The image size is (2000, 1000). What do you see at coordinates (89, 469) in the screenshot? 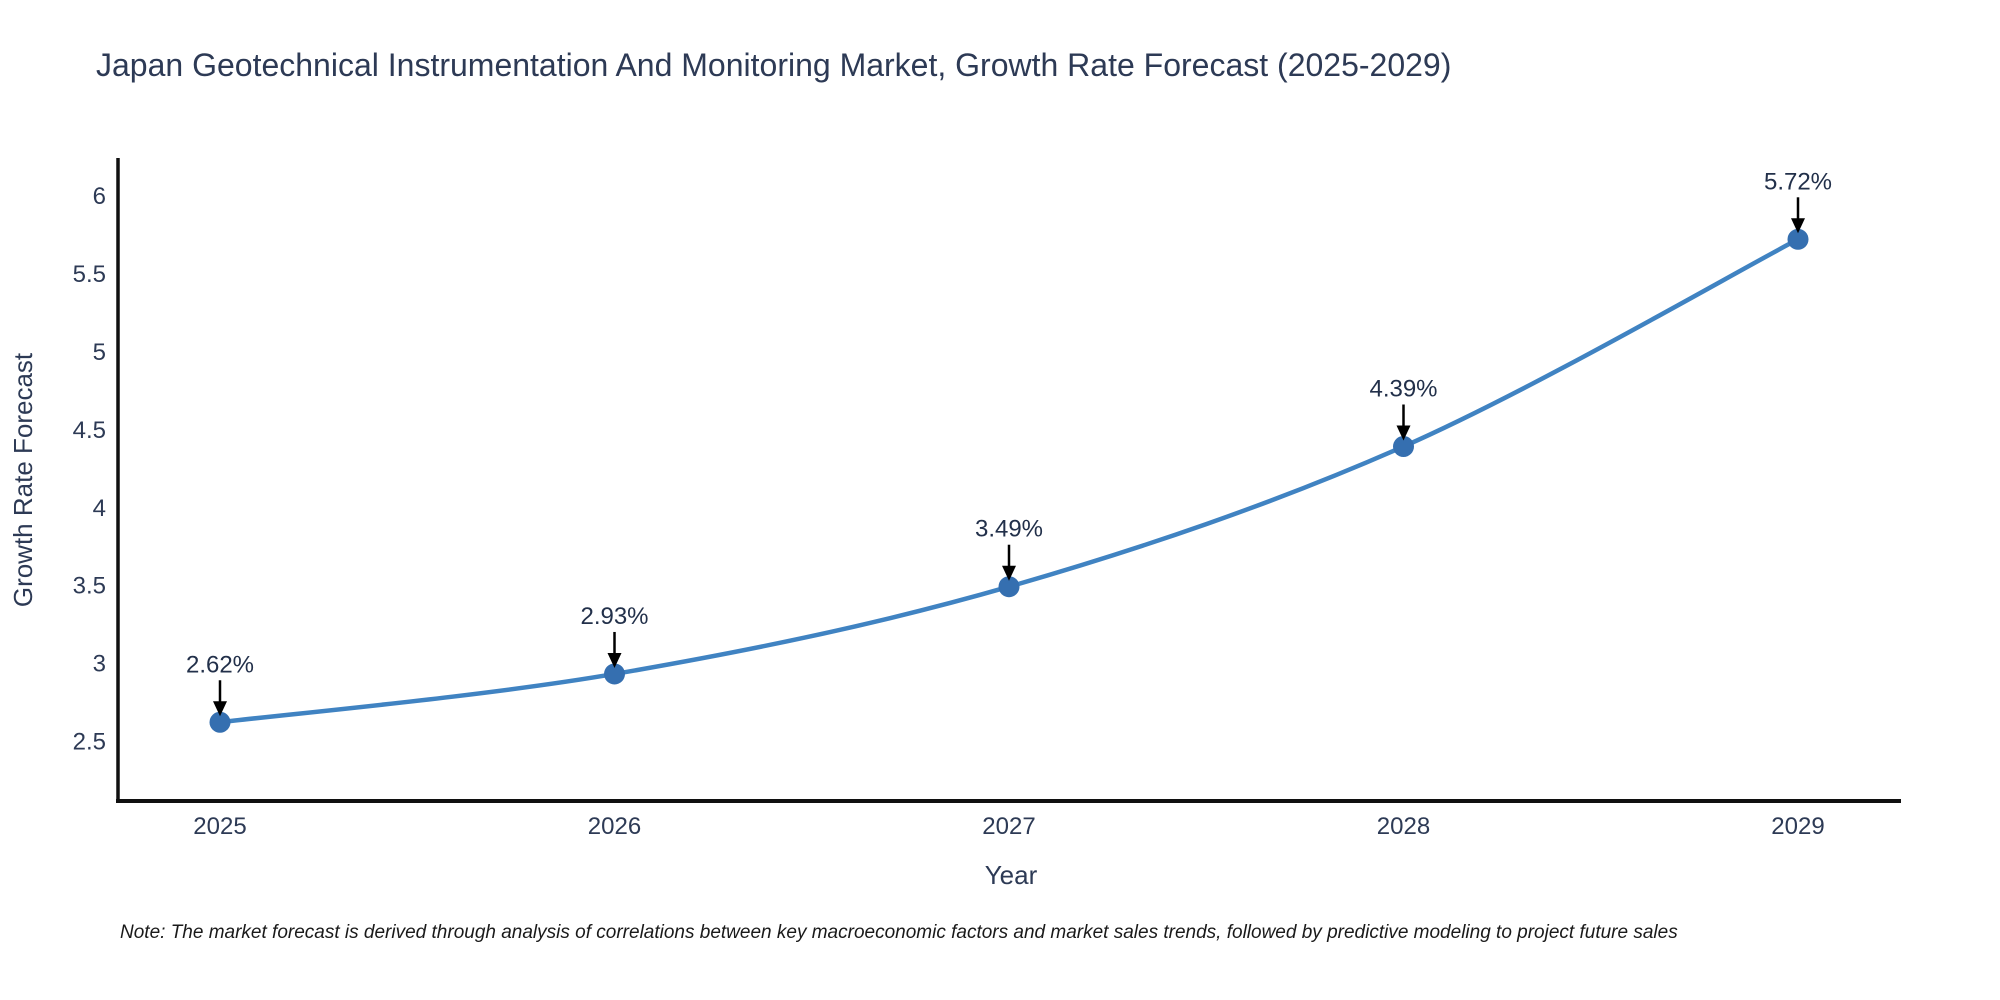
I see `y-axis-tick-labels: 2.5 3 3.5 4 4.5 5 5.5 6` at bounding box center [89, 469].